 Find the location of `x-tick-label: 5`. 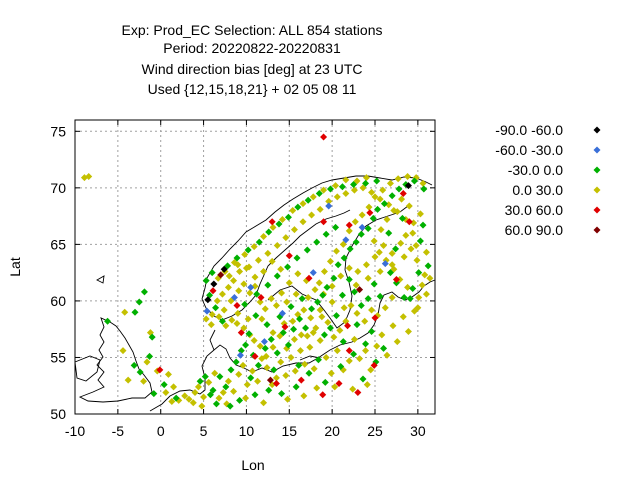

x-tick-label: 5 is located at coordinates (204, 431).